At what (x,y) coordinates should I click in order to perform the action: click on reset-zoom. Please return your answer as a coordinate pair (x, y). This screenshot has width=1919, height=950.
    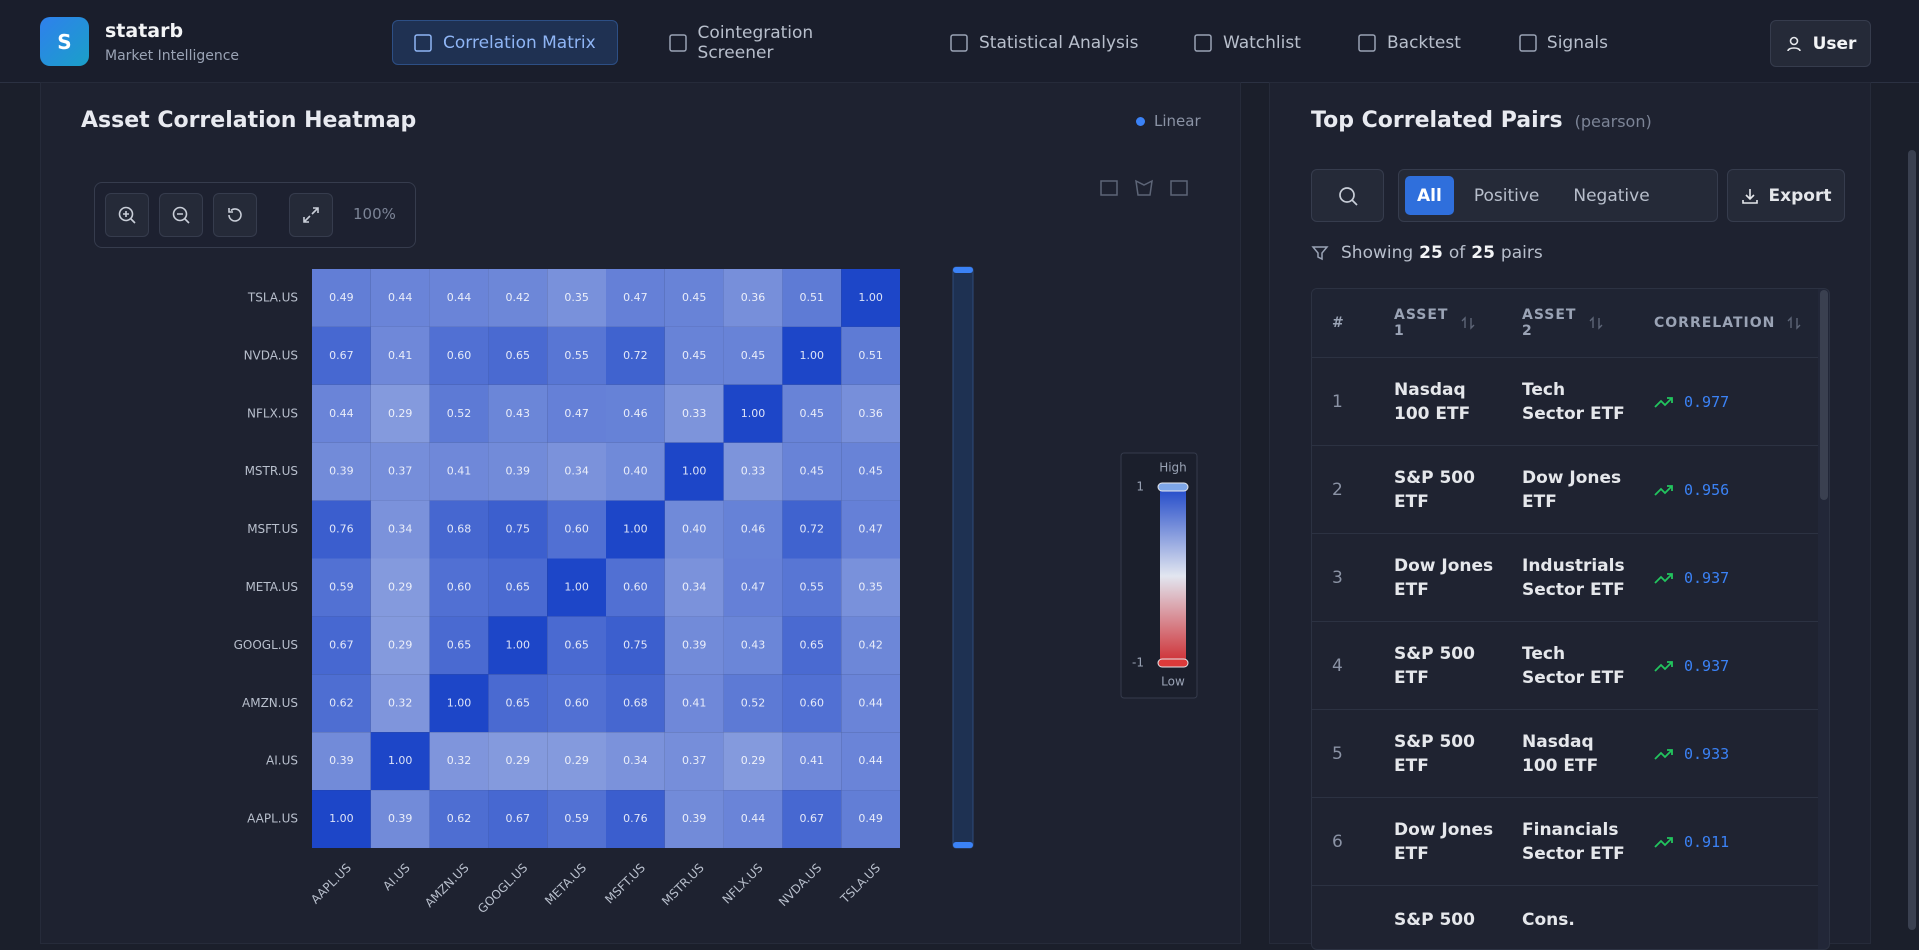
    Looking at the image, I should click on (235, 215).